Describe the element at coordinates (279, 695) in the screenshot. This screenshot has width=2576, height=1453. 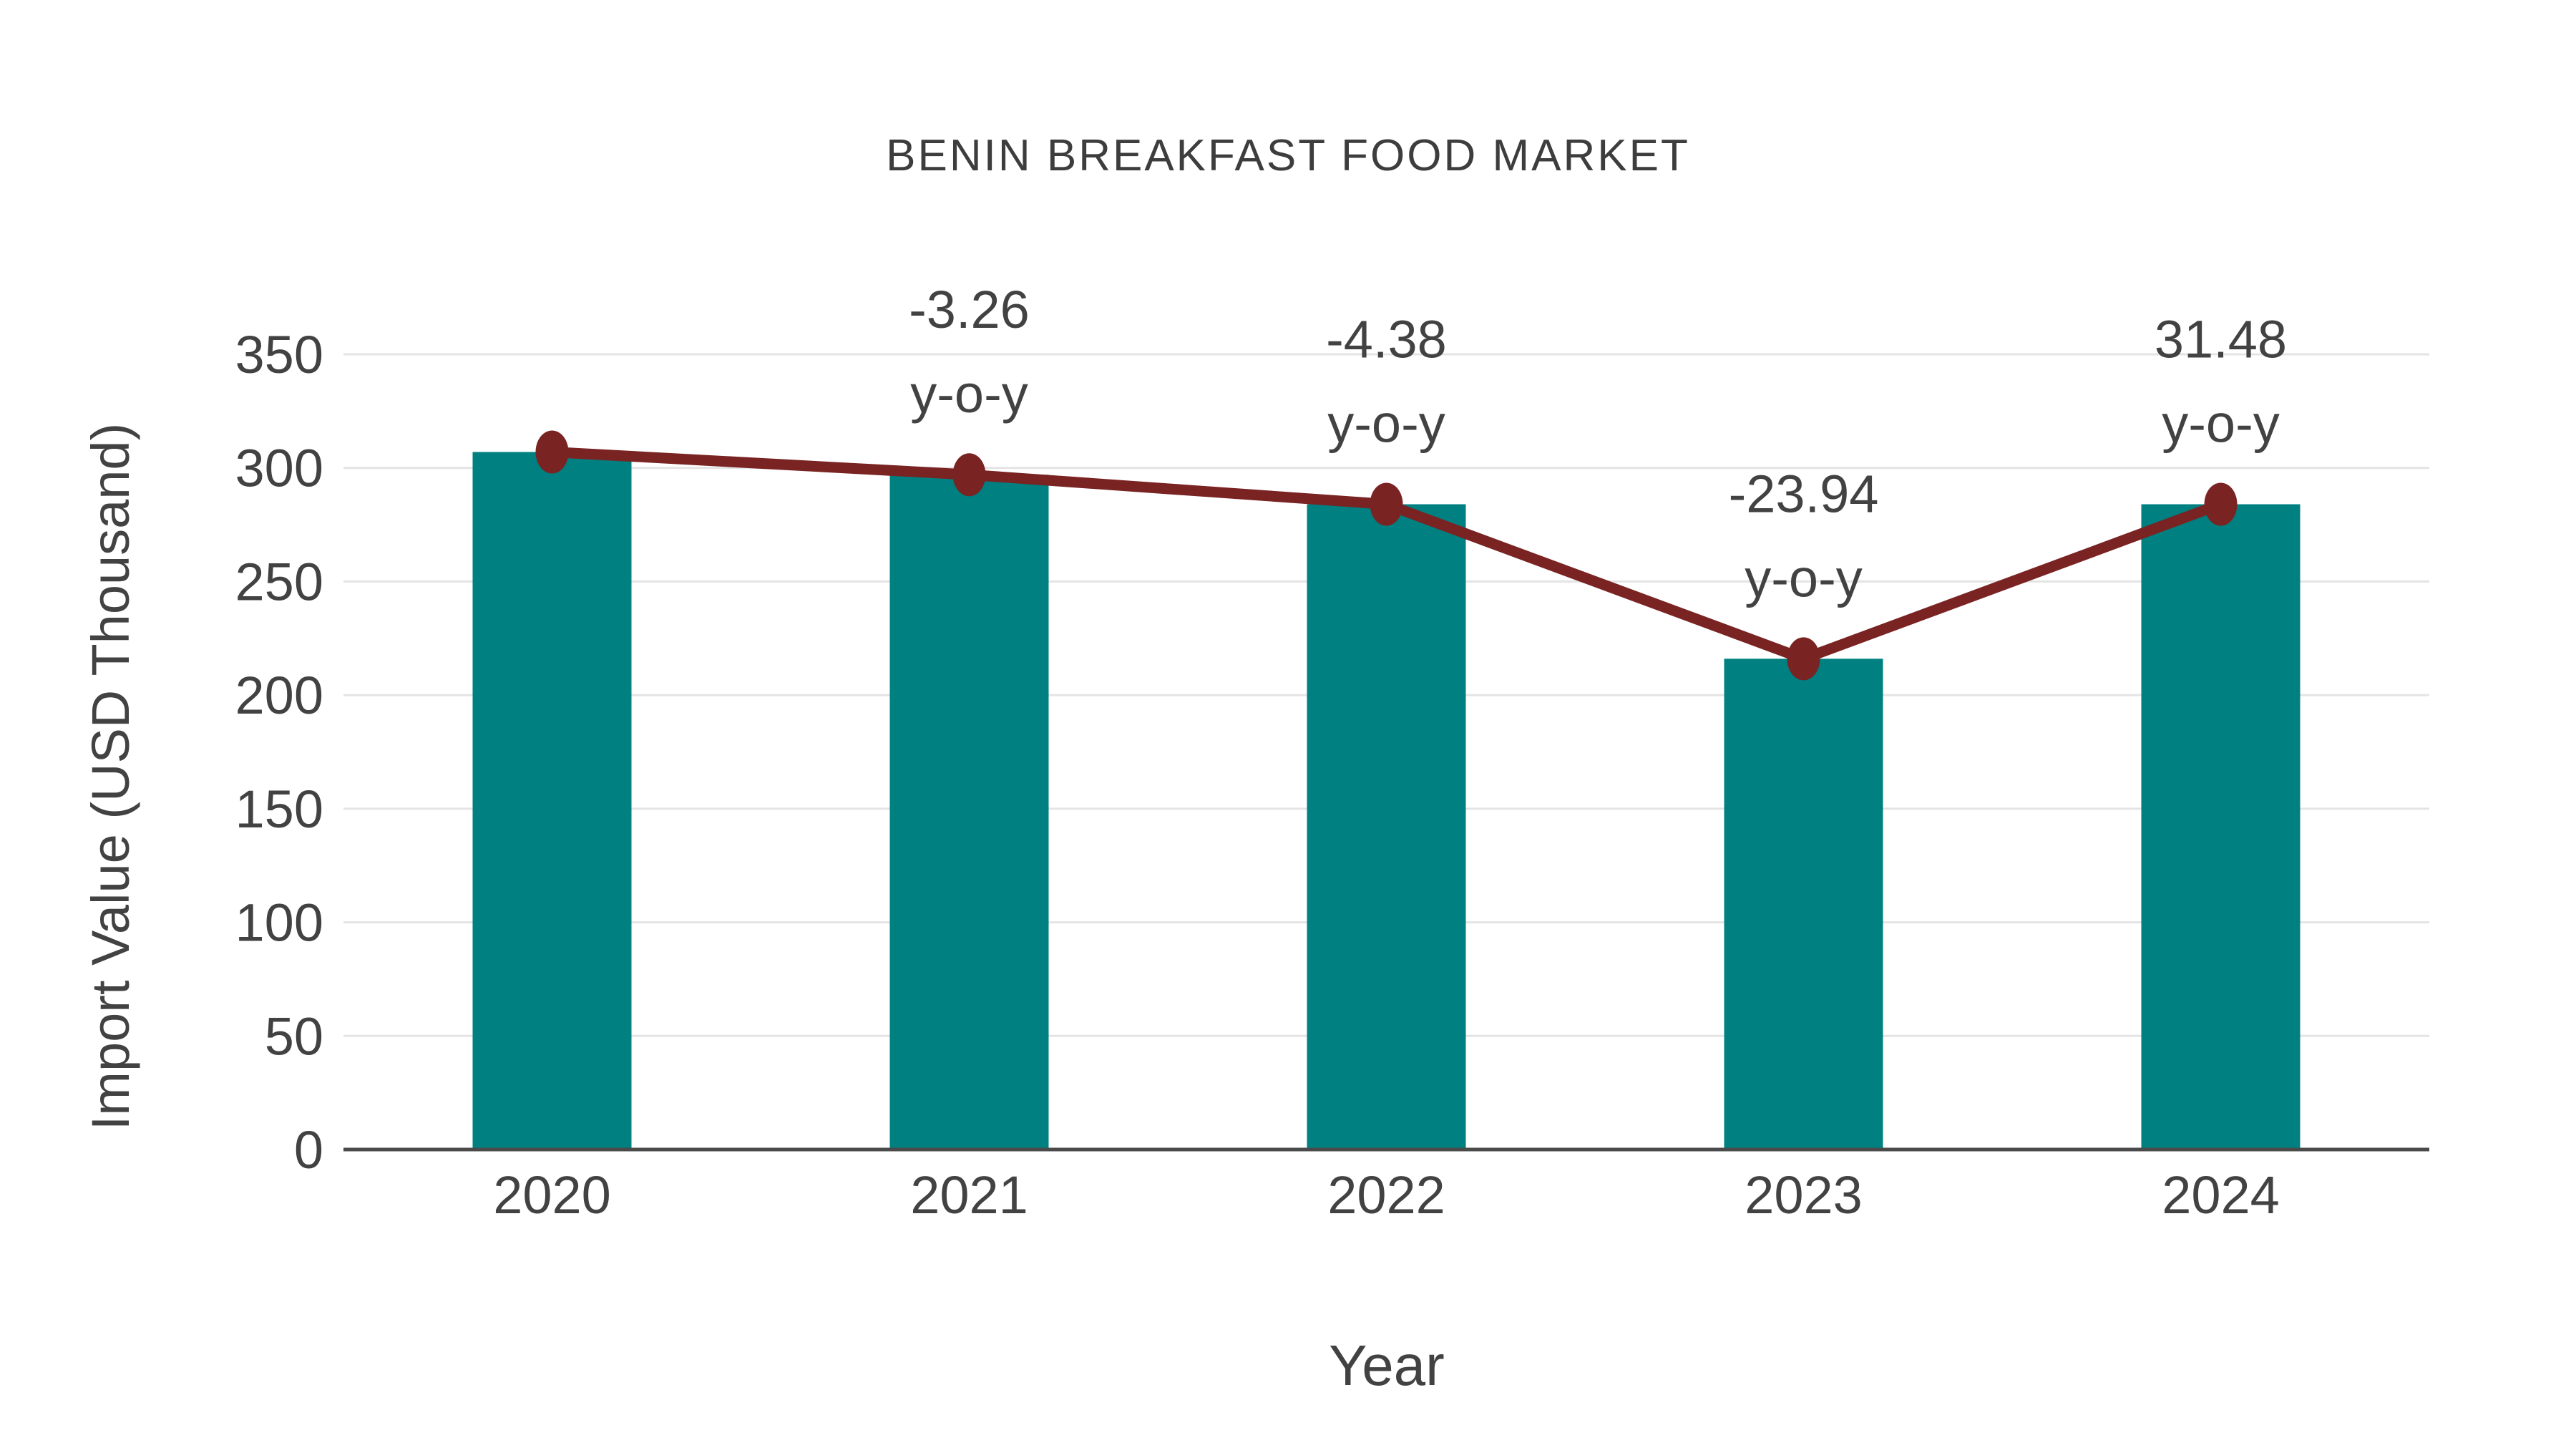
I see `y-tick-label-200: 200` at that location.